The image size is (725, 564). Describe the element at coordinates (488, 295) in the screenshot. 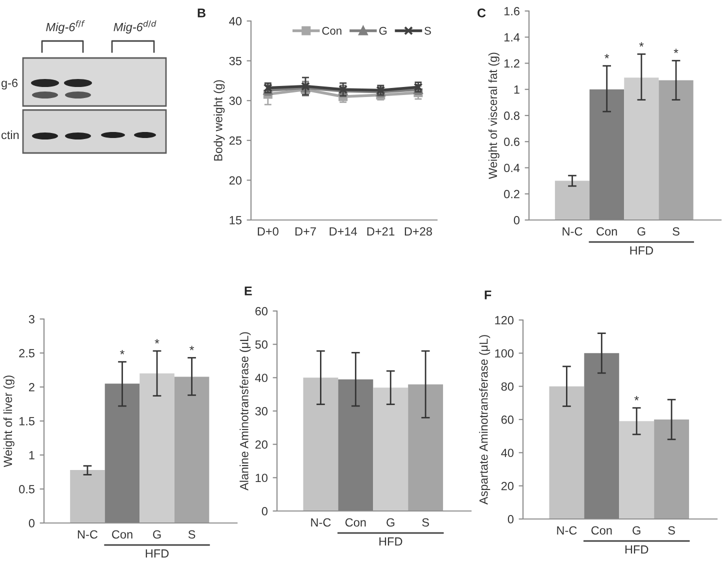

I see `chart-title: F` at that location.